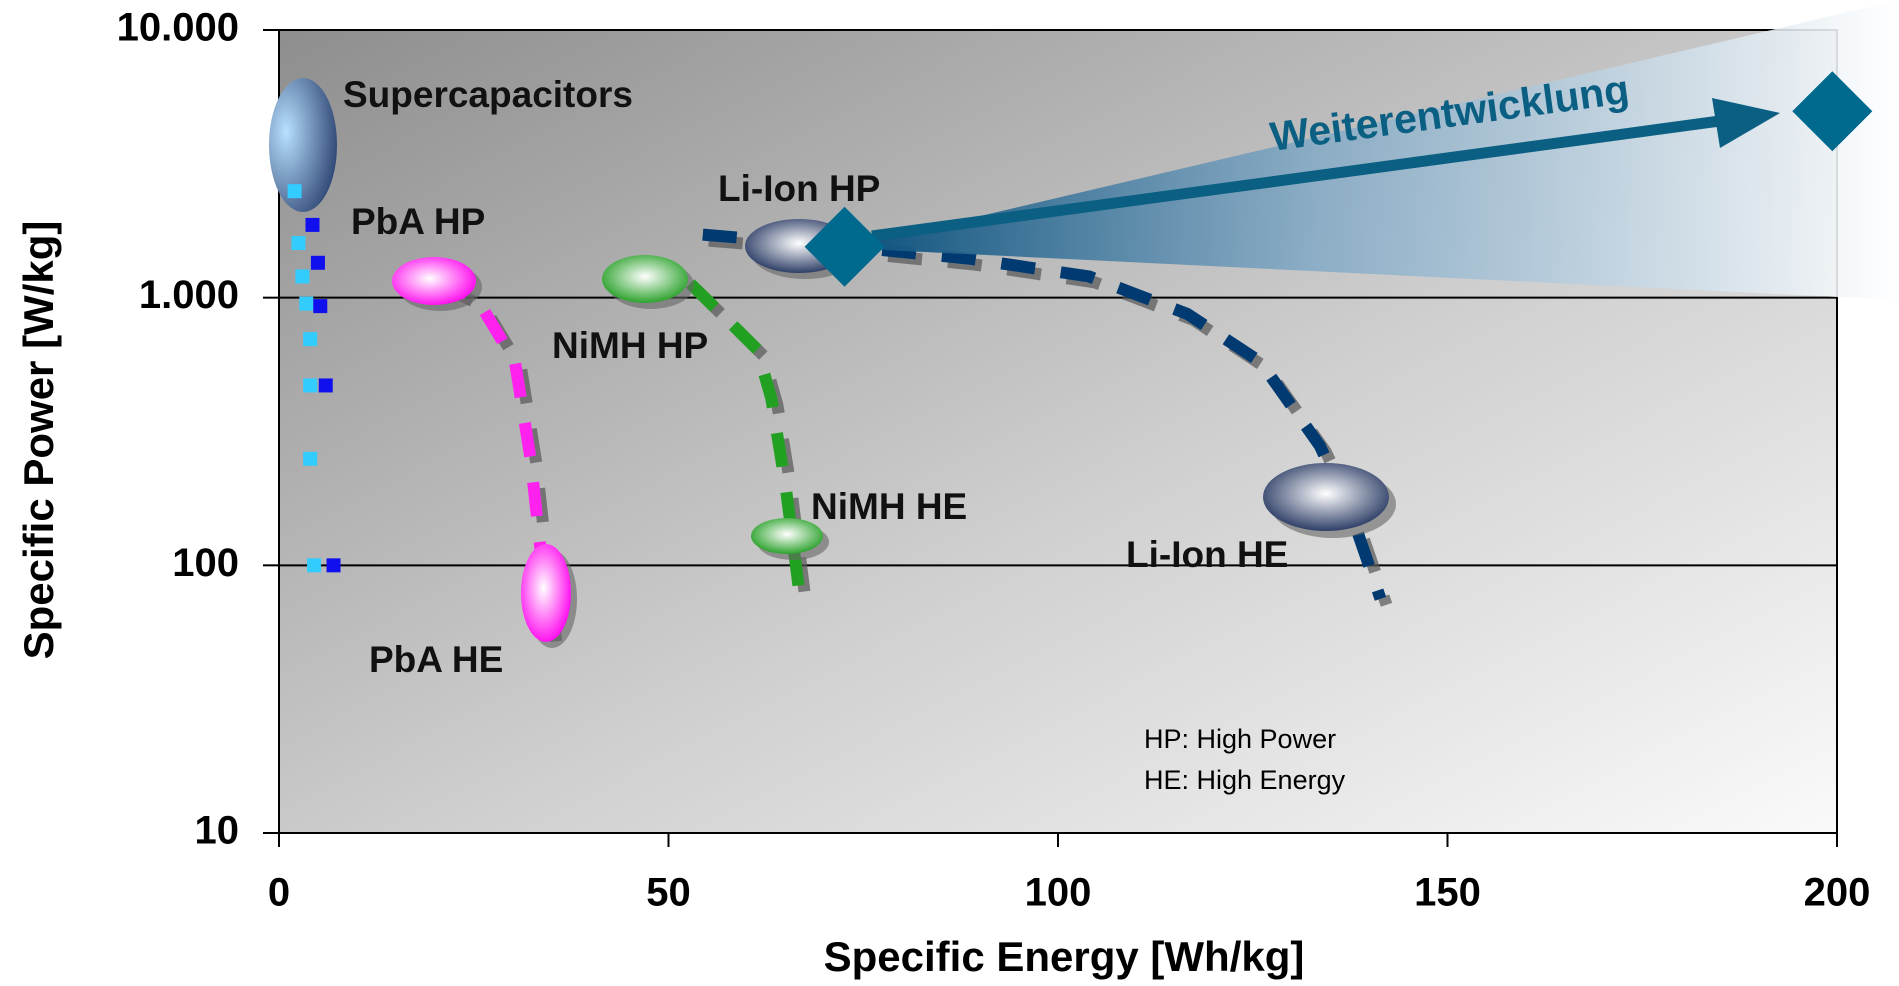 The height and width of the screenshot is (986, 1899). Describe the element at coordinates (1837, 893) in the screenshot. I see `x-tick-label: 200` at that location.